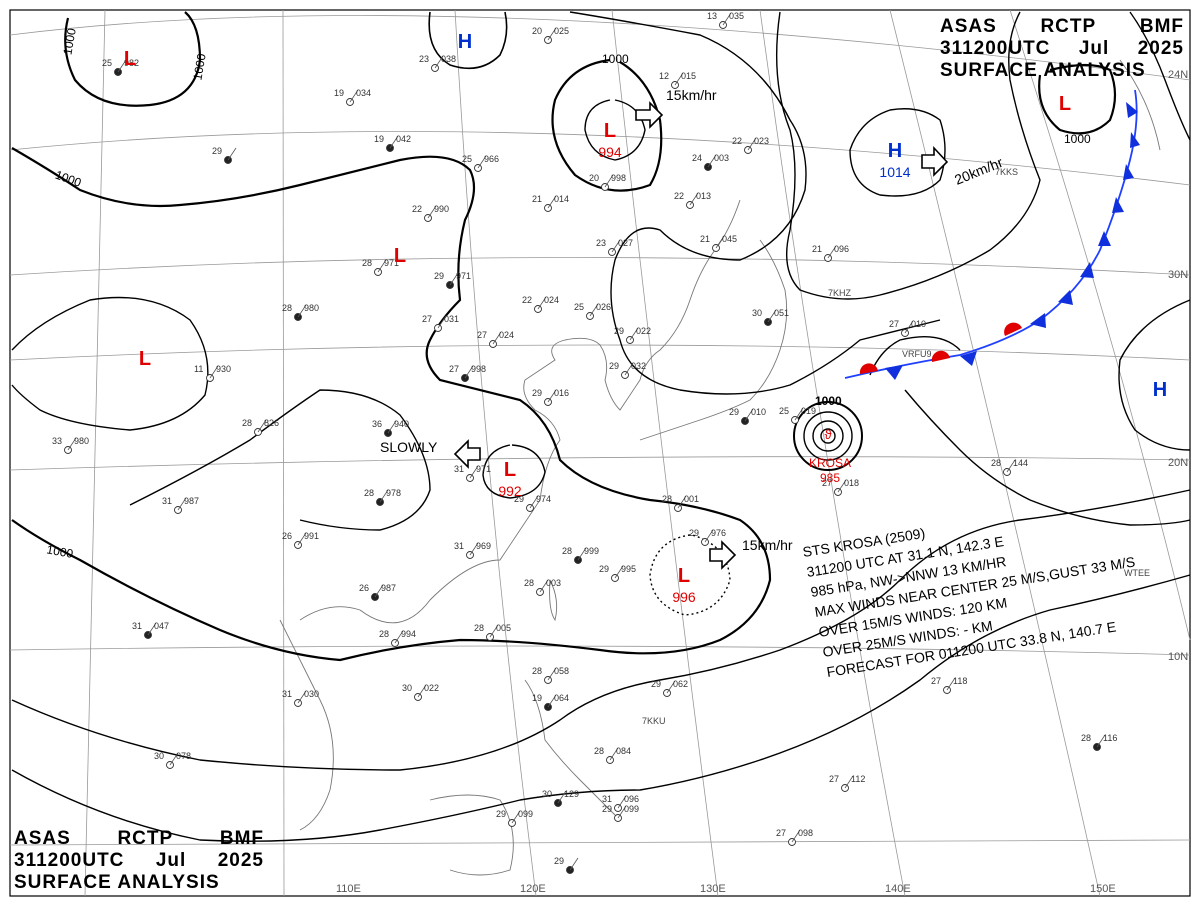 The height and width of the screenshot is (919, 1200). I want to click on station-pressure: 940, so click(401, 424).